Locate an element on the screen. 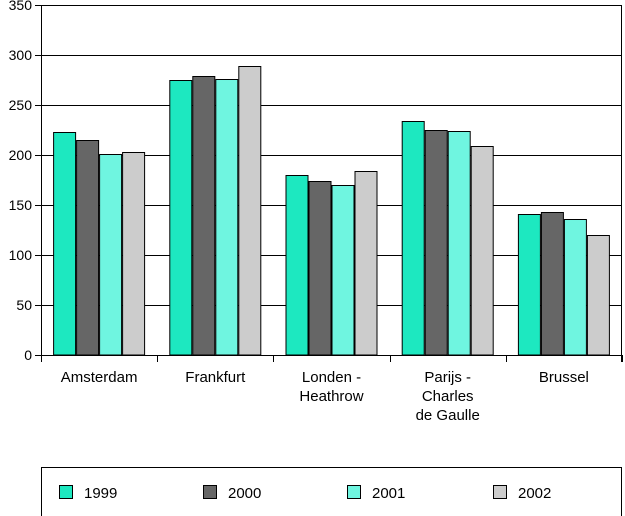 Image resolution: width=625 pixels, height=516 pixels. legend-swatch-2002 is located at coordinates (500, 492).